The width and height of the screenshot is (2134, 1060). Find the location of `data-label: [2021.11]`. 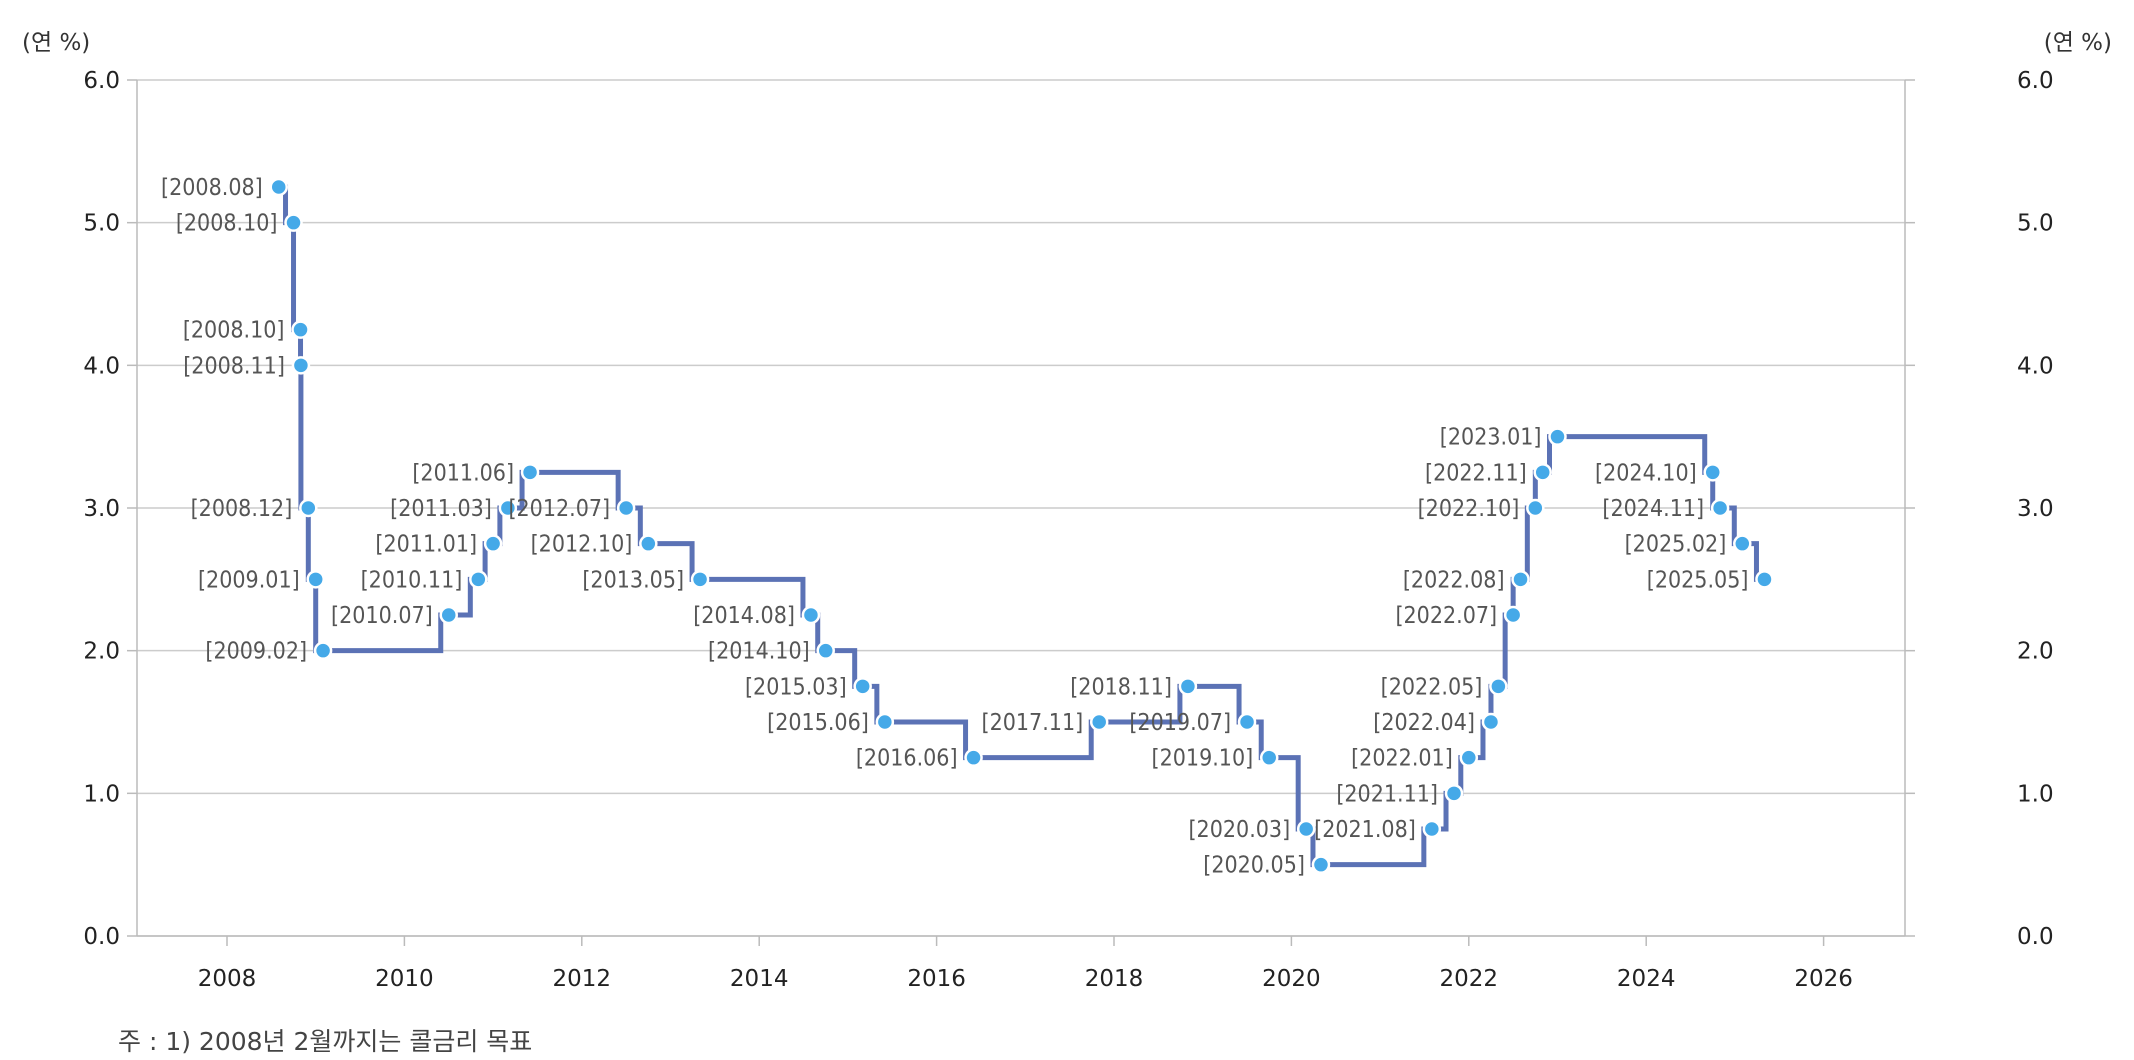

data-label: [2021.11] is located at coordinates (1387, 794).